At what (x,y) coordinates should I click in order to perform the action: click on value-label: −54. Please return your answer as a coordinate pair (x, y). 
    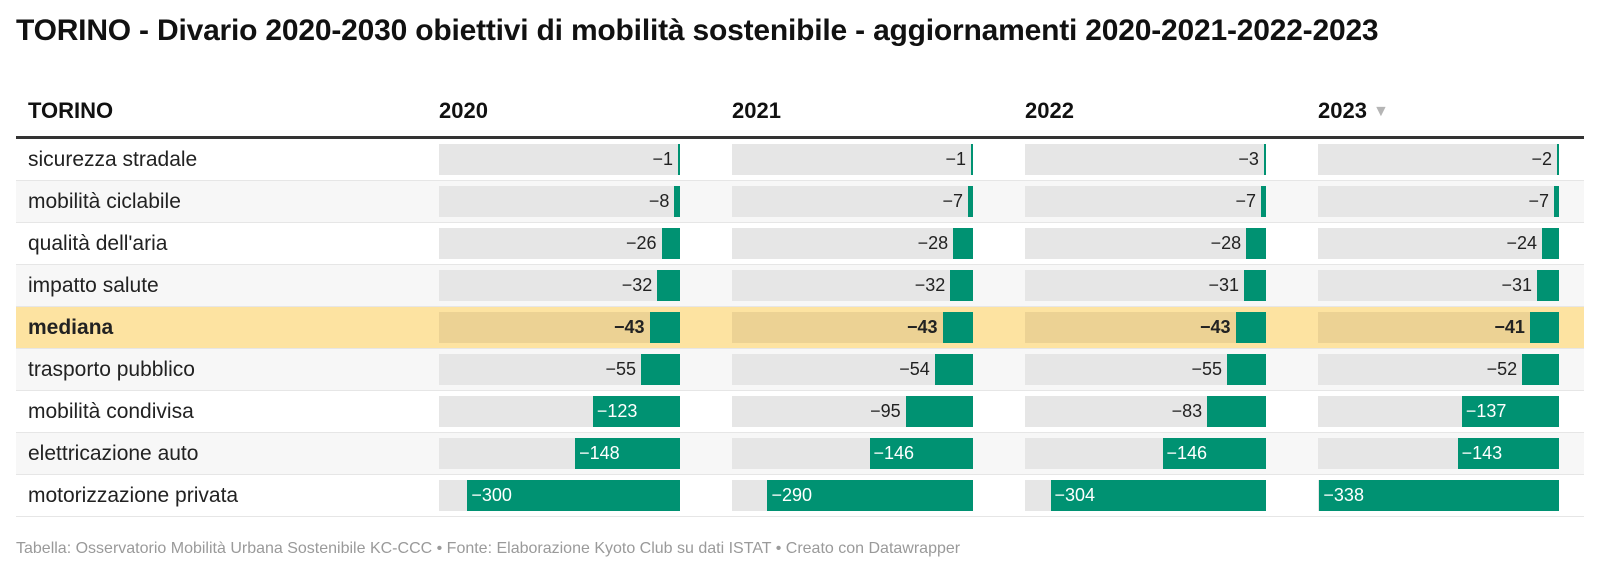
    Looking at the image, I should click on (914, 369).